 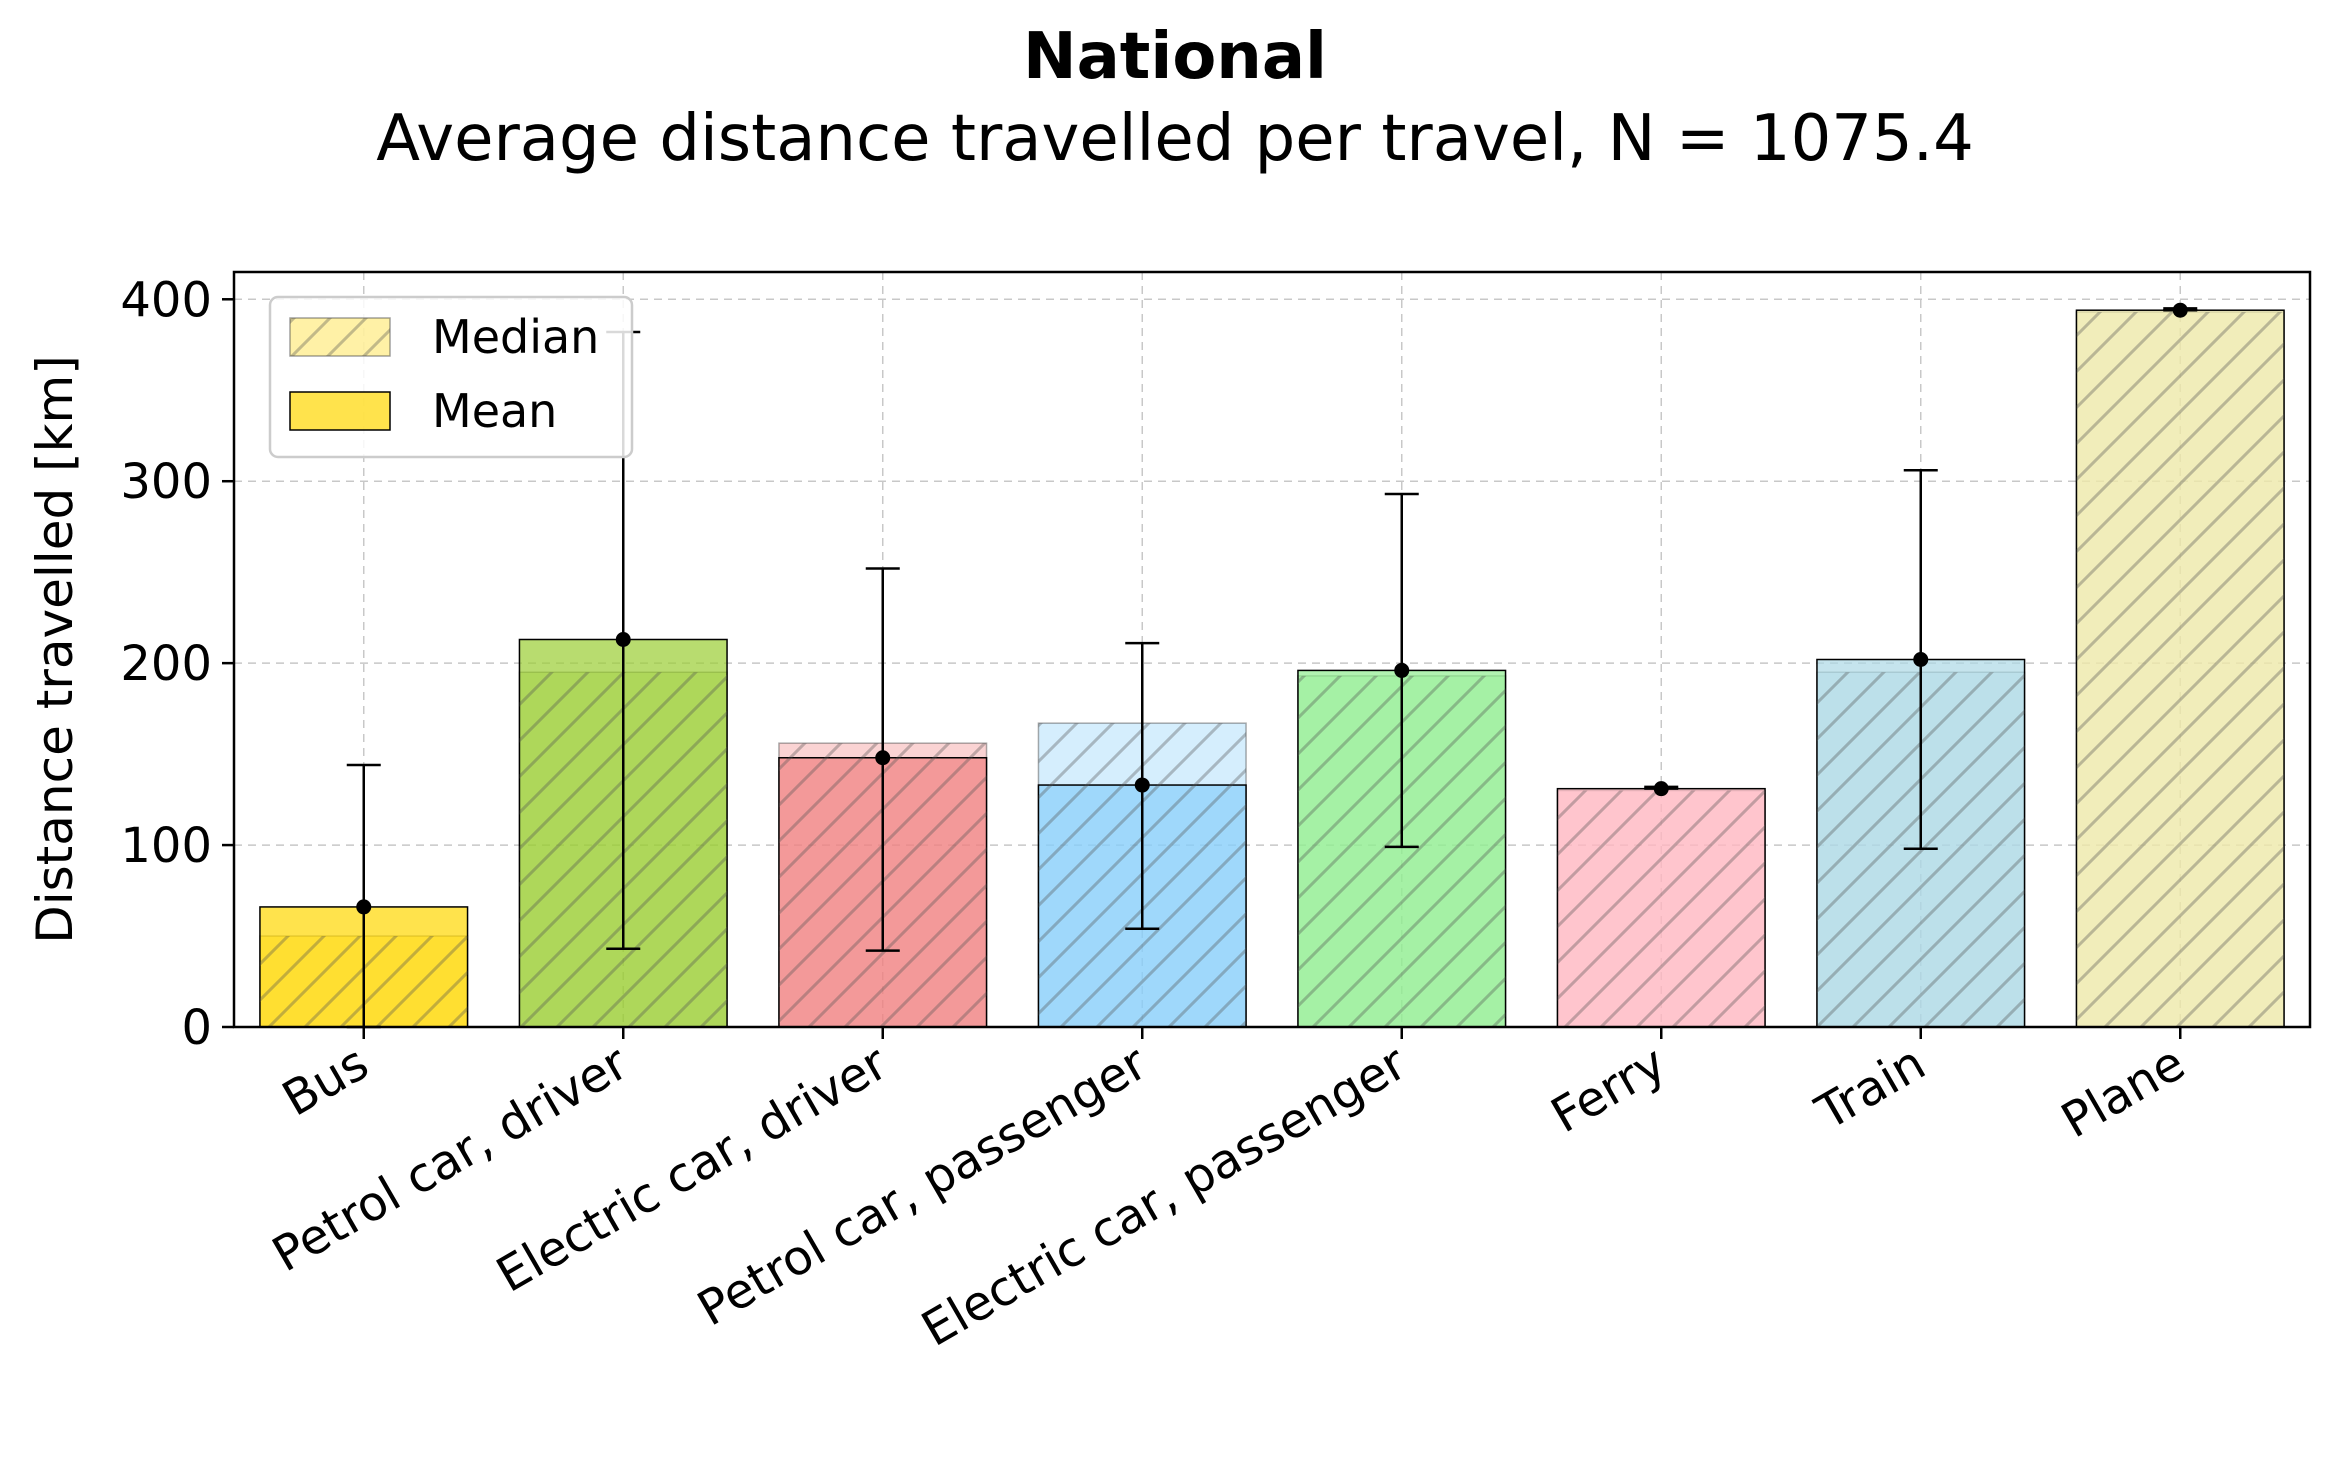 What do you see at coordinates (2123, 1092) in the screenshot?
I see `x-tick-label: Plane` at bounding box center [2123, 1092].